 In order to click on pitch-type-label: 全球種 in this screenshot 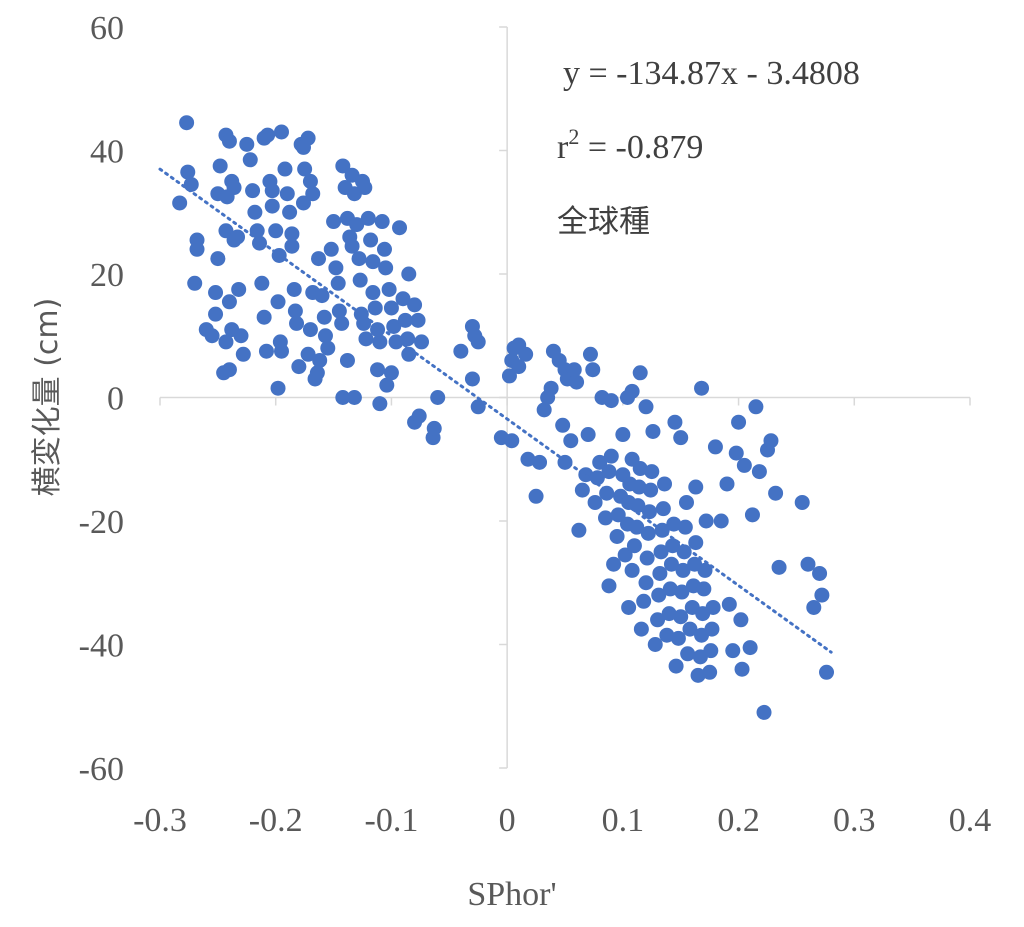, I will do `click(603, 222)`.